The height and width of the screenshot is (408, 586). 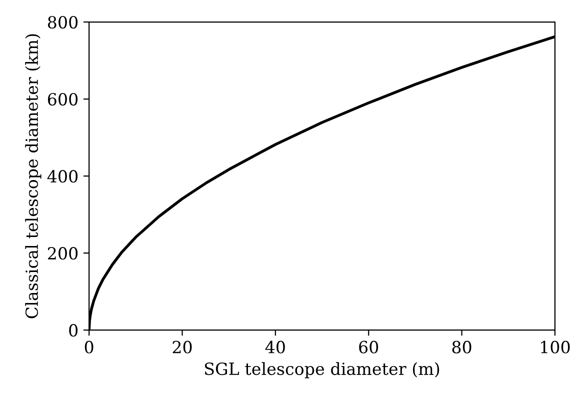 What do you see at coordinates (275, 347) in the screenshot?
I see `x-tick-label: 40` at bounding box center [275, 347].